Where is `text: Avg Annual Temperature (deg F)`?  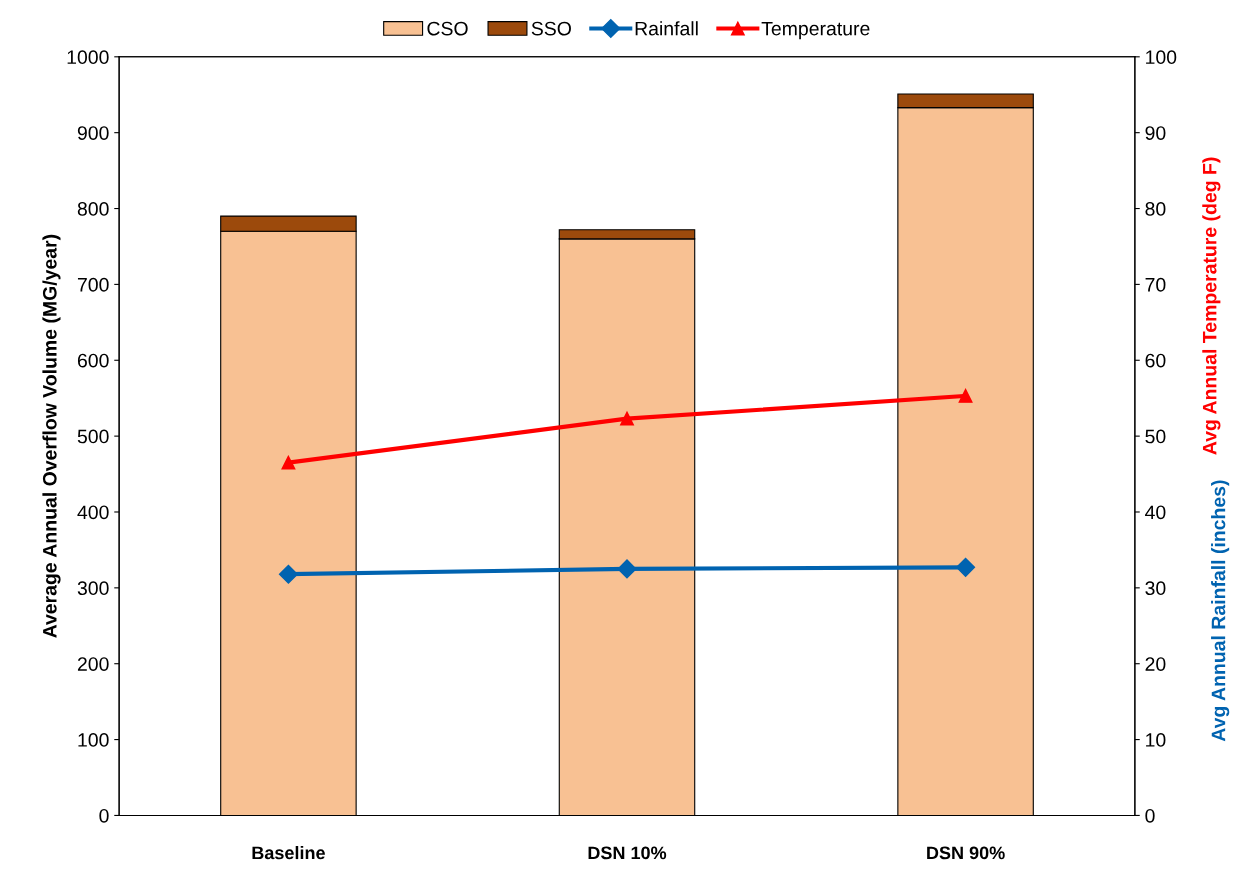 text: Avg Annual Temperature (deg F) is located at coordinates (1211, 306).